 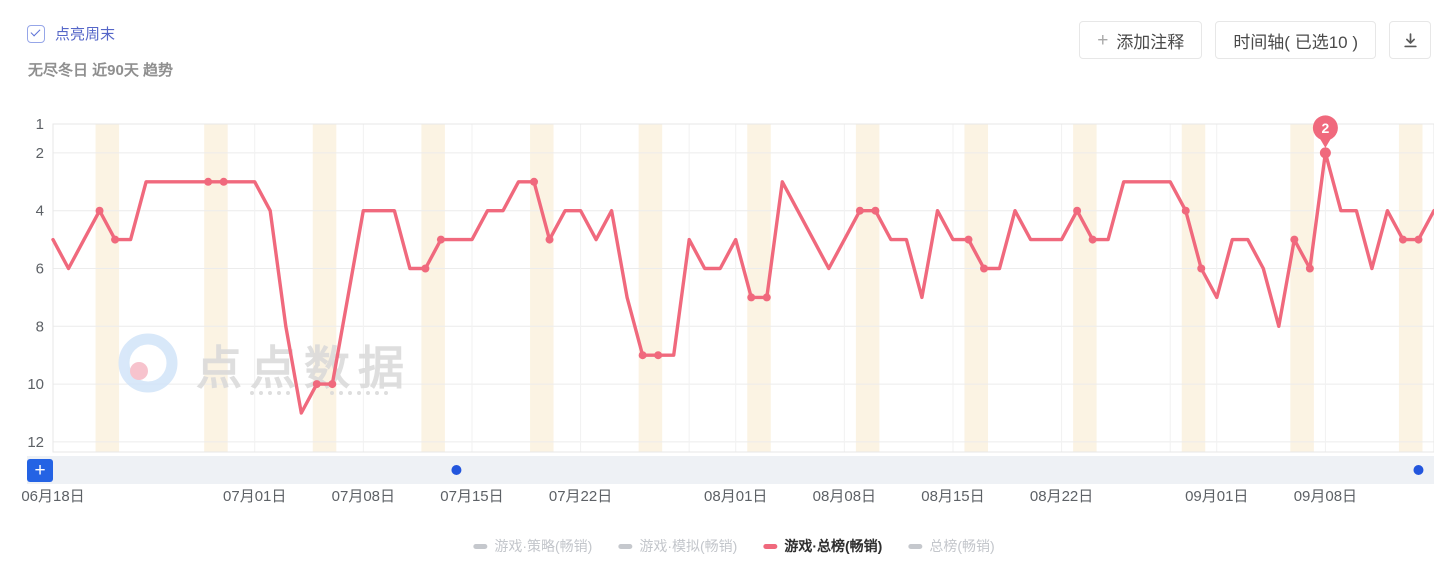 What do you see at coordinates (1103, 40) in the screenshot?
I see `plus-icon: +` at bounding box center [1103, 40].